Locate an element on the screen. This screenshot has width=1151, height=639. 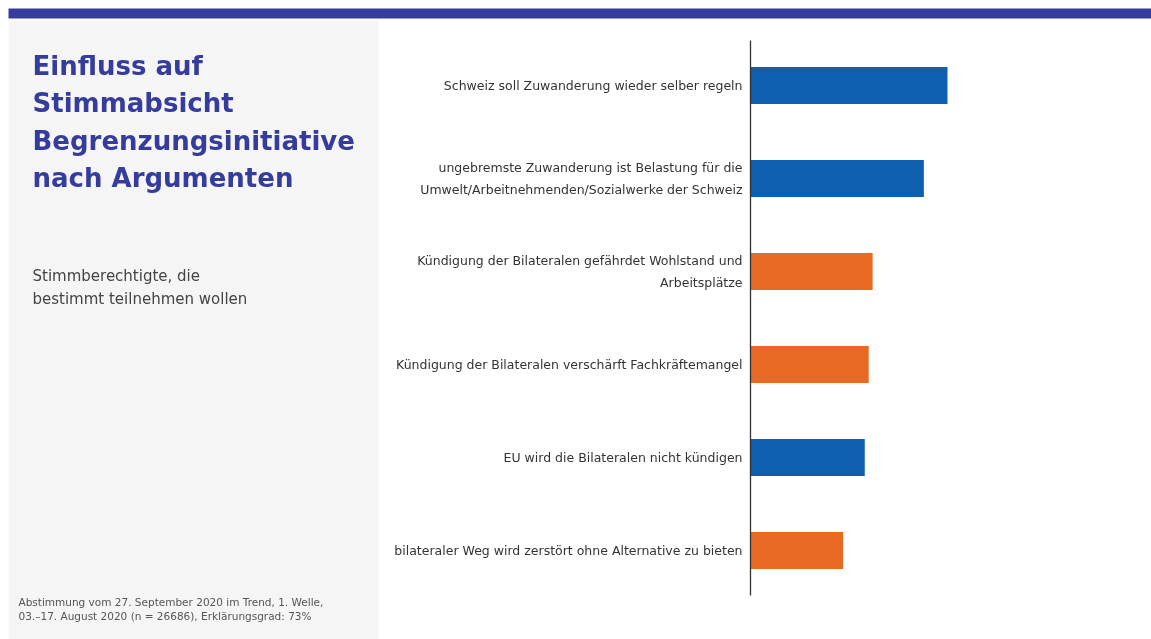
y-tick-label: Kündigung der Bilateralen gefährdet Wohlstand und Arbeitsplätze is located at coordinates (580, 271).